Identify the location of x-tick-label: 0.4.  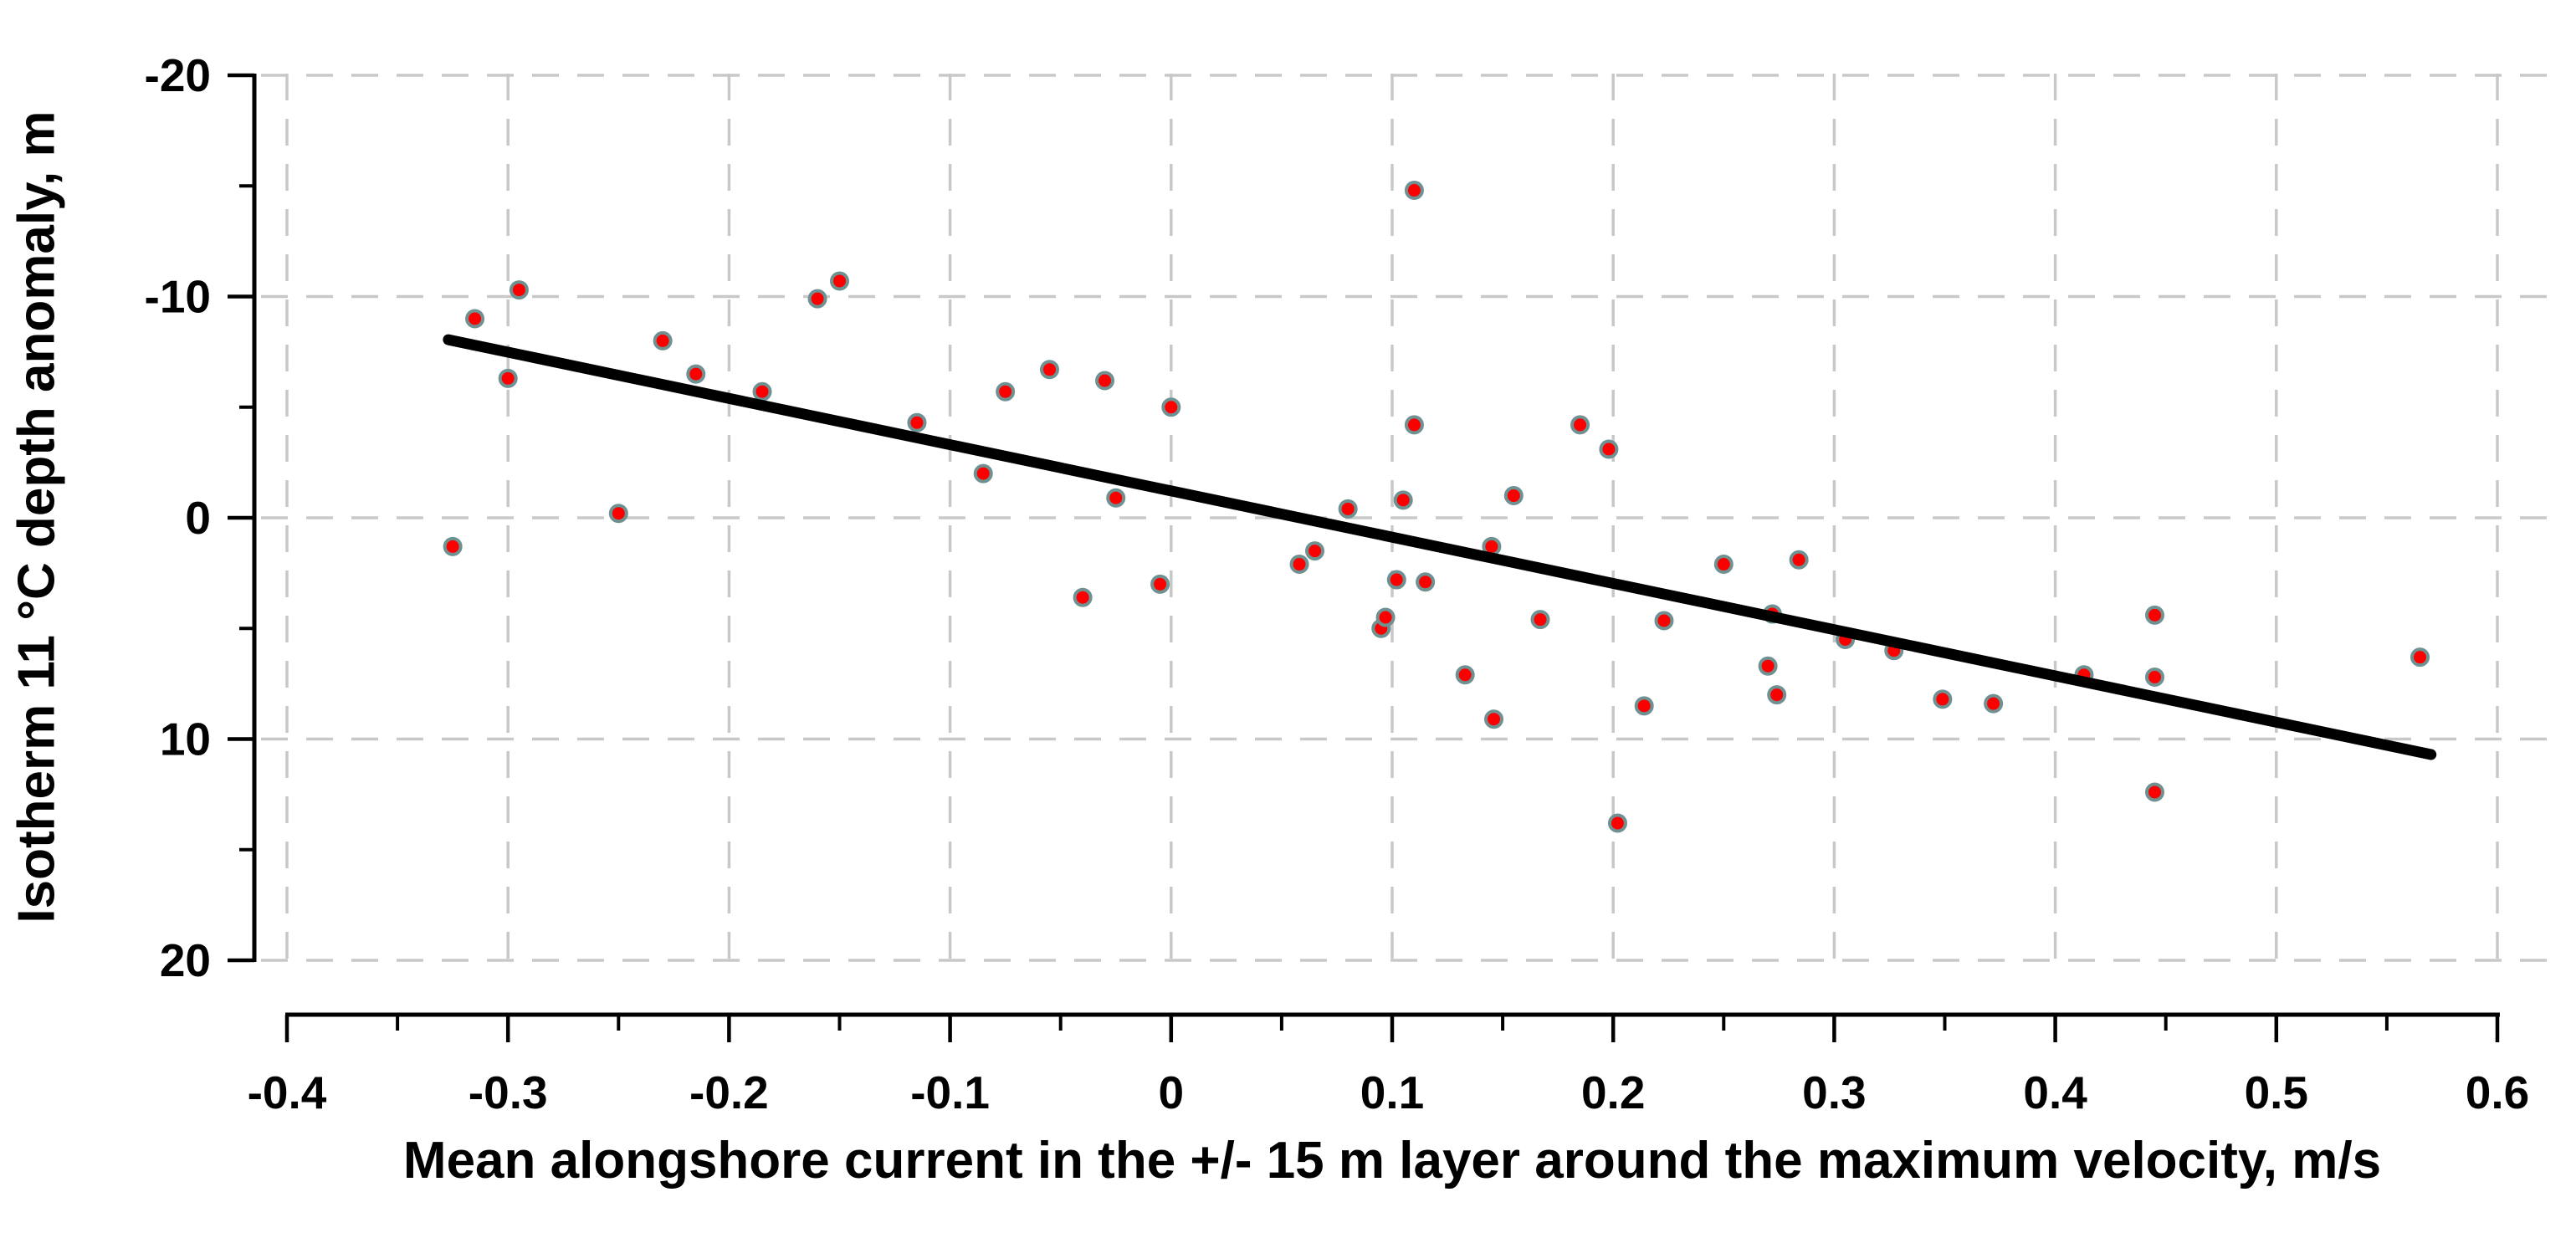
(2055, 1092).